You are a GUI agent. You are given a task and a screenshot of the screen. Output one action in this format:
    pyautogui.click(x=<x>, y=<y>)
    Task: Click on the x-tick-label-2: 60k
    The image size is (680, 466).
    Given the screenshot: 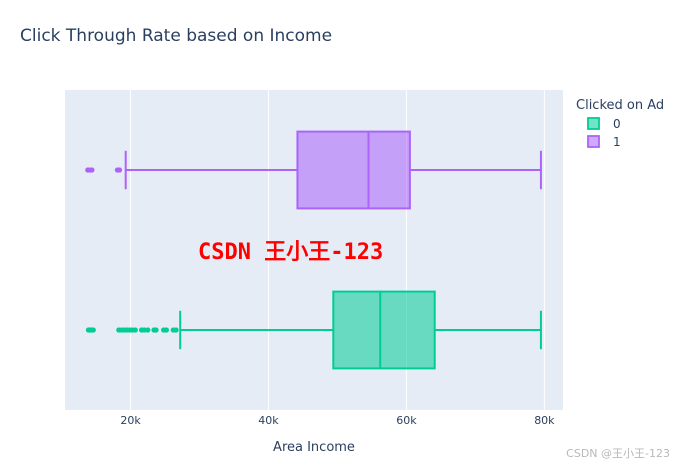 What is the action you would take?
    pyautogui.click(x=406, y=420)
    